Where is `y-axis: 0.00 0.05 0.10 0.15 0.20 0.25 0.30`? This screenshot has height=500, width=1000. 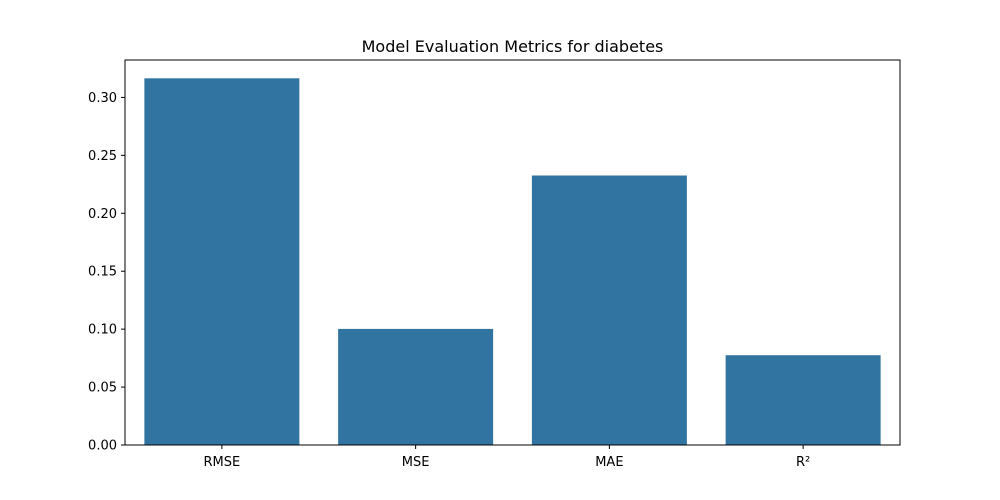 y-axis: 0.00 0.05 0.10 0.15 0.20 0.25 0.30 is located at coordinates (106, 272).